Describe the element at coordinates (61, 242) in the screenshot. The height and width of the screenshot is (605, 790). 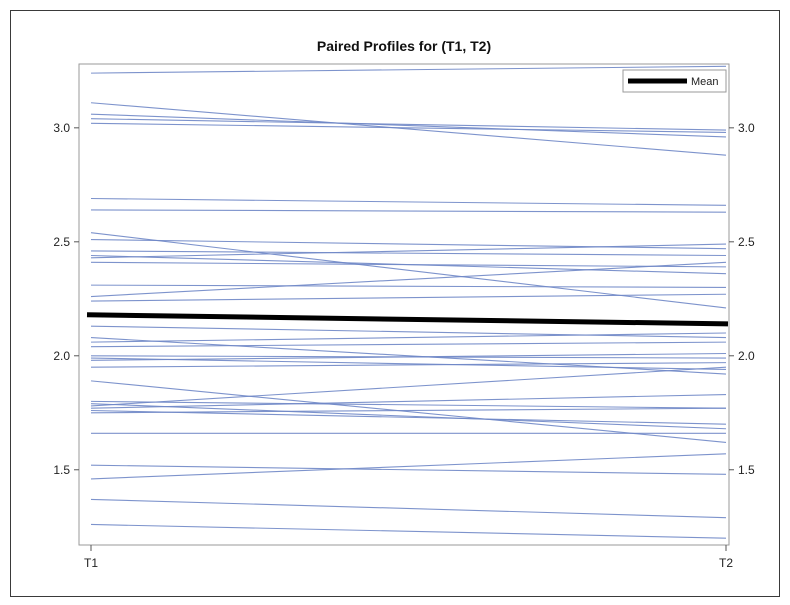
I see `y-tick-label-left: 2.5` at that location.